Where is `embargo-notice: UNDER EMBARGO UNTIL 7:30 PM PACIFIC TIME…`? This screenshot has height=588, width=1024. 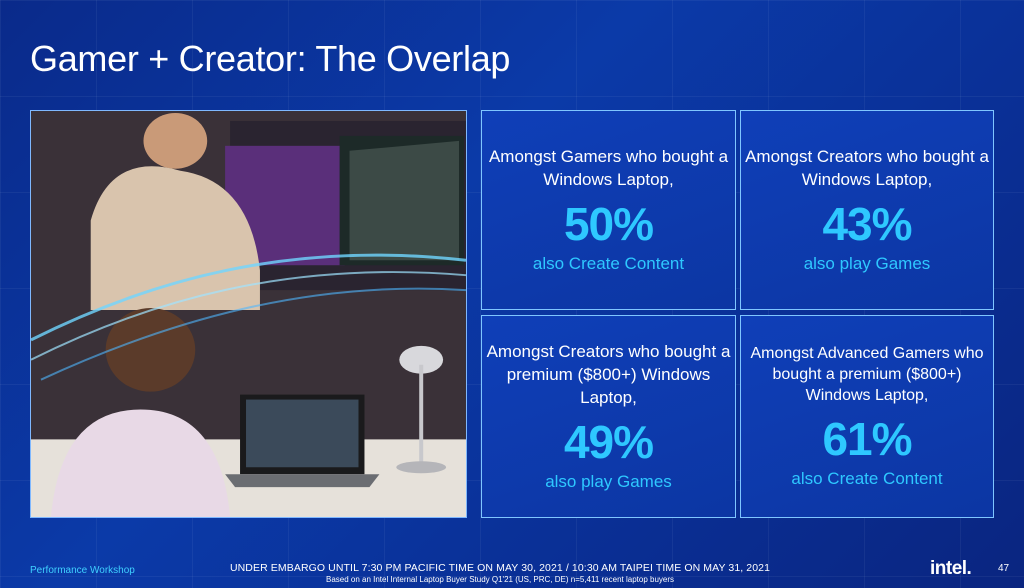
embargo-notice: UNDER EMBARGO UNTIL 7:30 PM PACIFIC TIME… is located at coordinates (500, 568).